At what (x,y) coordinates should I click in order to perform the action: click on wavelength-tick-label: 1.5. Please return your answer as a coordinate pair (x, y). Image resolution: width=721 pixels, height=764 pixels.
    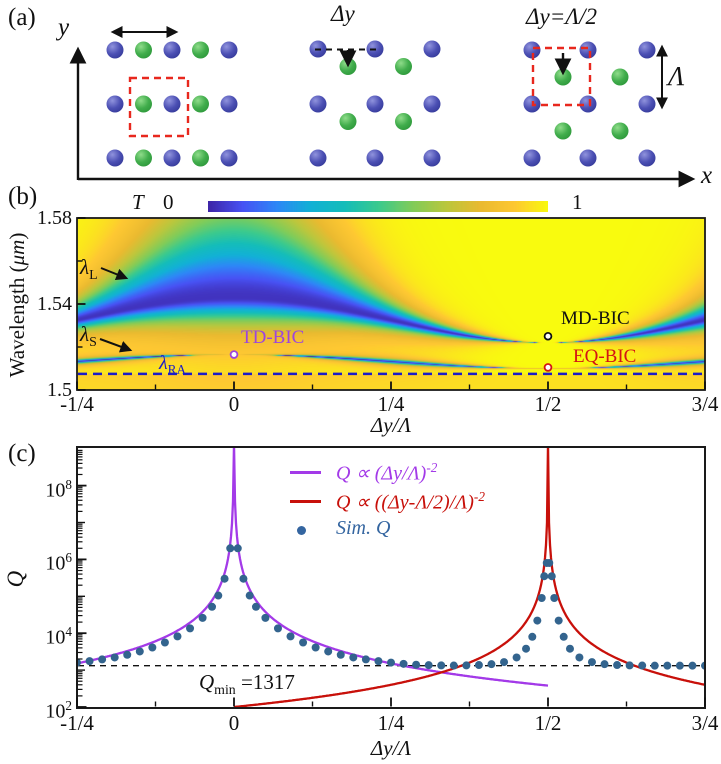
    Looking at the image, I should click on (59, 390).